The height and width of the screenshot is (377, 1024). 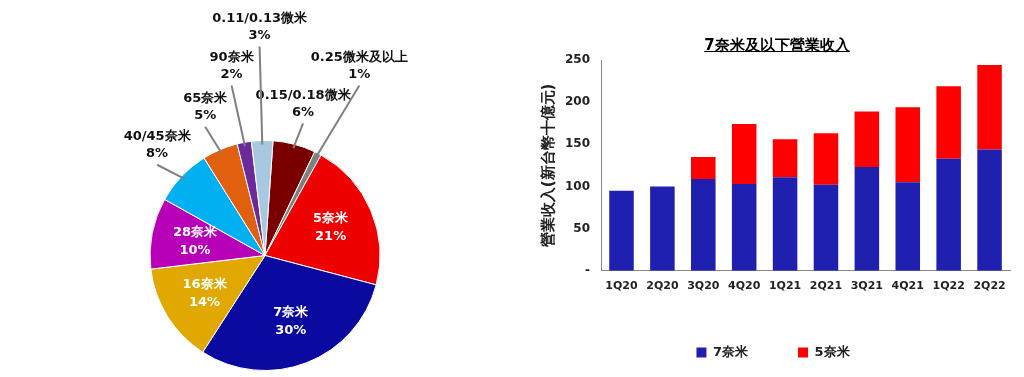 What do you see at coordinates (303, 94) in the screenshot?
I see `slice-label: 0.15/0.18微米` at bounding box center [303, 94].